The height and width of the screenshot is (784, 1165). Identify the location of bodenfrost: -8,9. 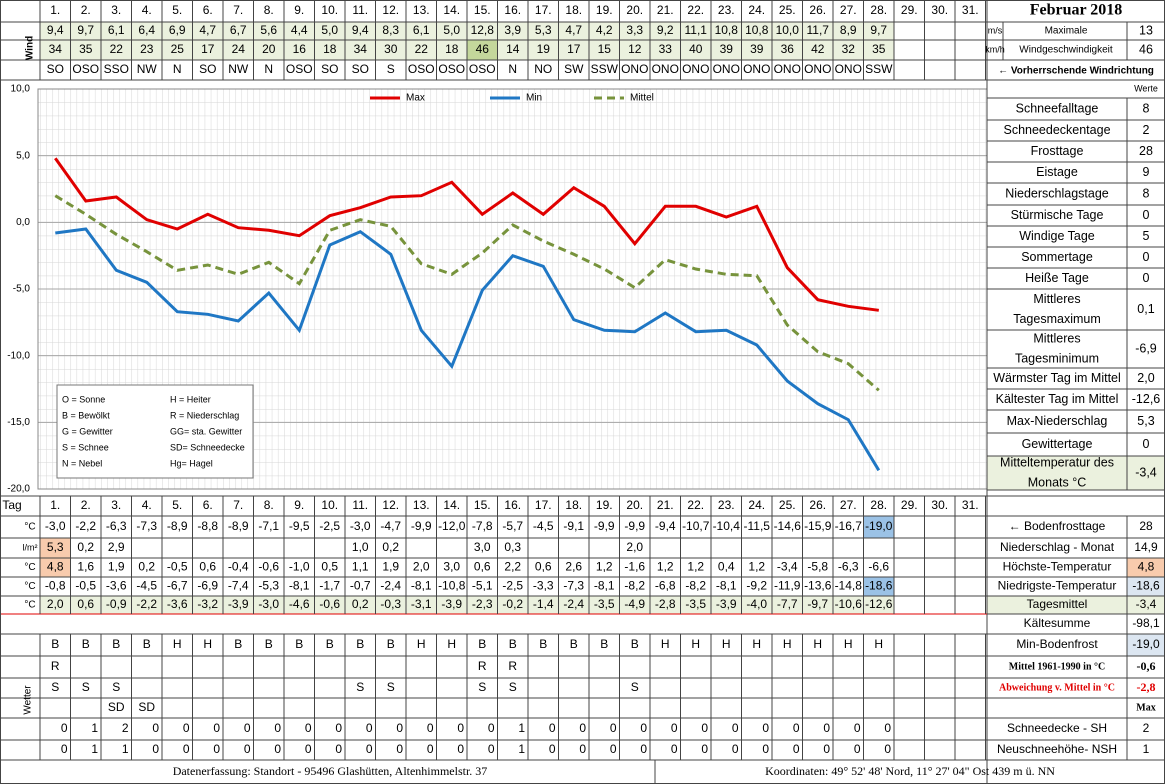
(177, 526).